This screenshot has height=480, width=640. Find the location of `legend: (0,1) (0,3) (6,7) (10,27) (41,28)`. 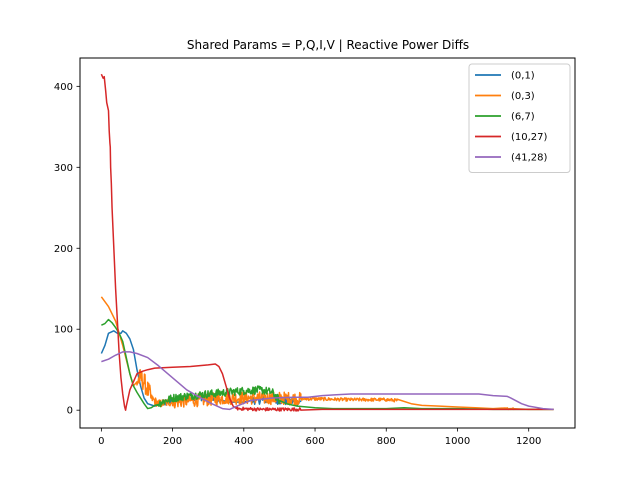

legend: (0,1) (0,3) (6,7) (10,27) (41,28) is located at coordinates (519, 118).